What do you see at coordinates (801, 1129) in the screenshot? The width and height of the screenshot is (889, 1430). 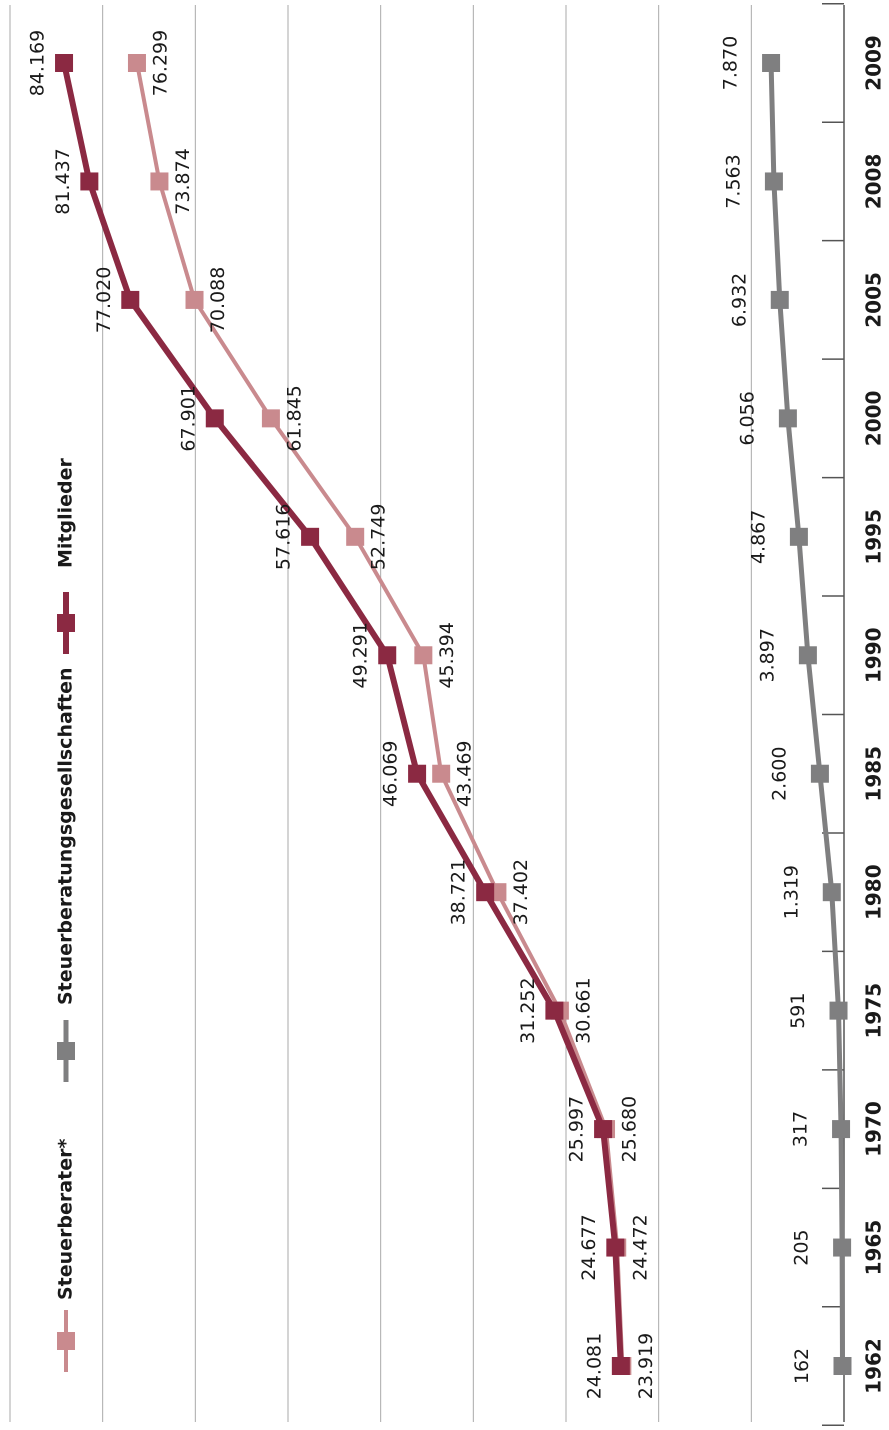 I see `data-label: 317` at bounding box center [801, 1129].